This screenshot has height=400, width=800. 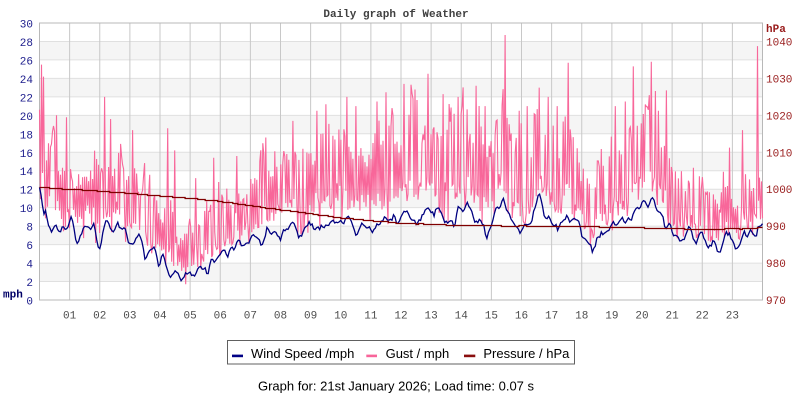 I want to click on svg-text: Daily graph of Weather, so click(x=395, y=15).